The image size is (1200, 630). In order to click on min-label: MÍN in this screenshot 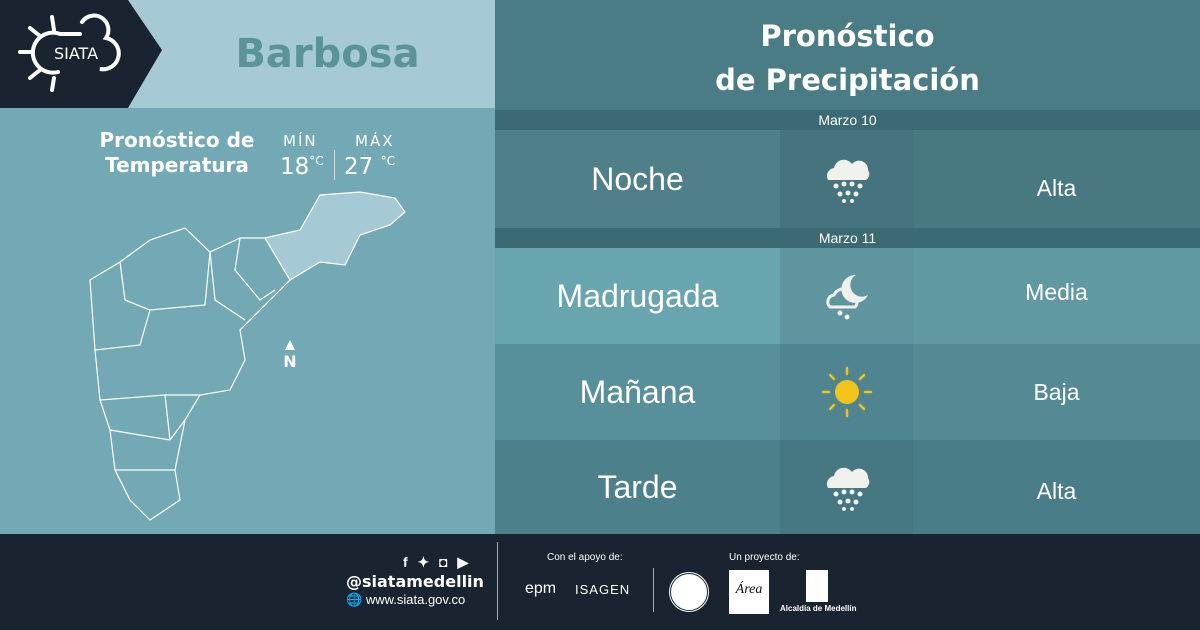, I will do `click(300, 141)`.